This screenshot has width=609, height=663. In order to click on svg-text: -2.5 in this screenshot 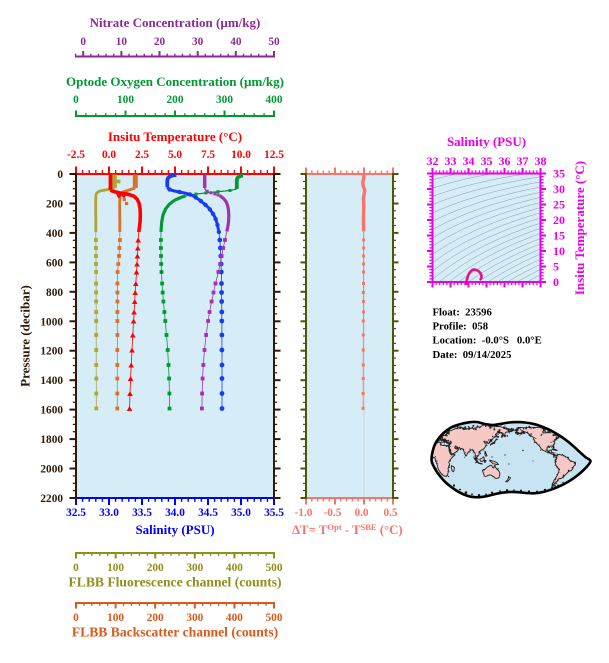, I will do `click(76, 155)`.